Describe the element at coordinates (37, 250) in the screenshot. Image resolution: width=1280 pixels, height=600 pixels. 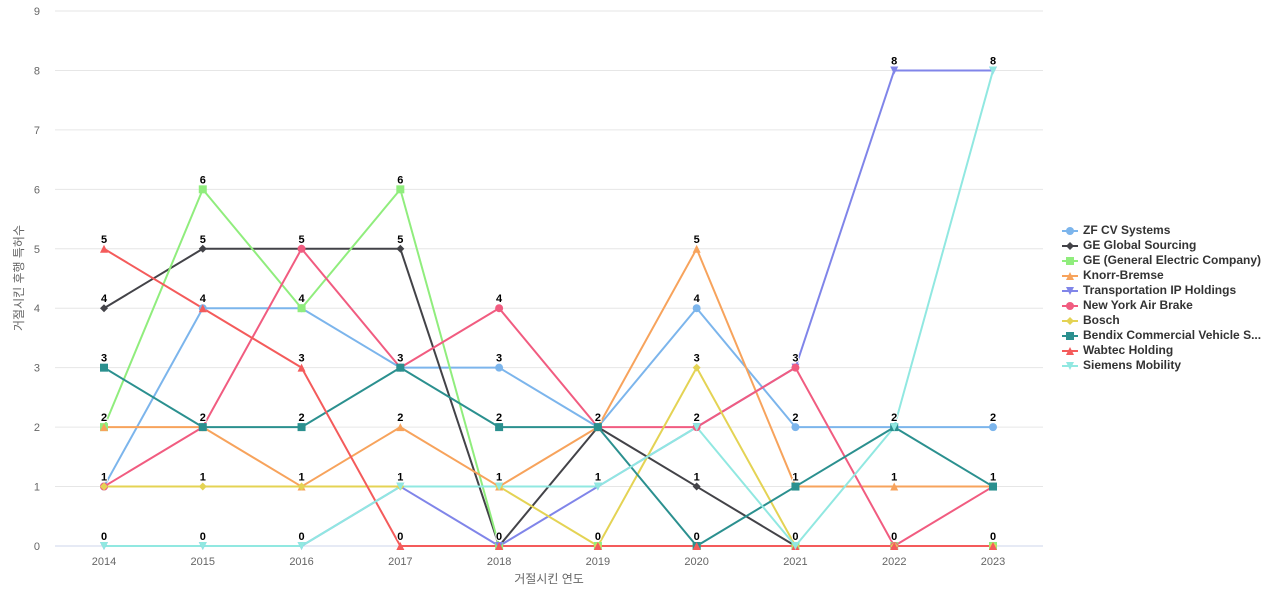
I see `y-tick-label: 5` at that location.